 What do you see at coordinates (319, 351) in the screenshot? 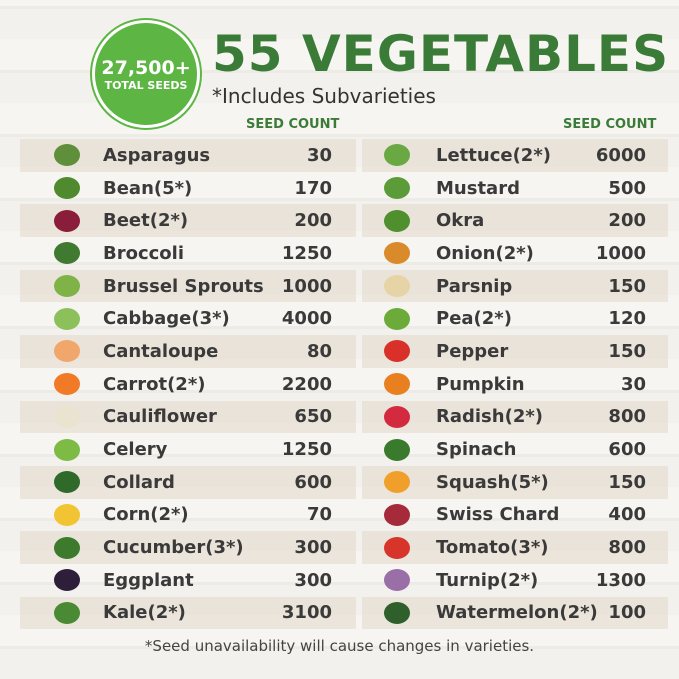
I see `seed-count: 80` at bounding box center [319, 351].